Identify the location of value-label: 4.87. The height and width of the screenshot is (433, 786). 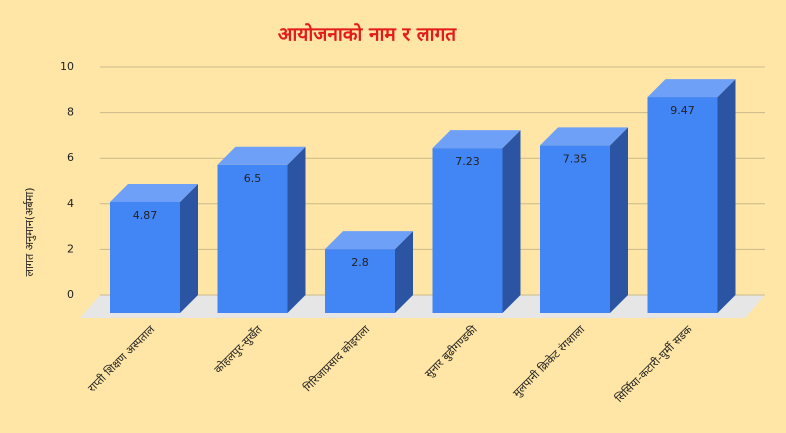
(145, 215).